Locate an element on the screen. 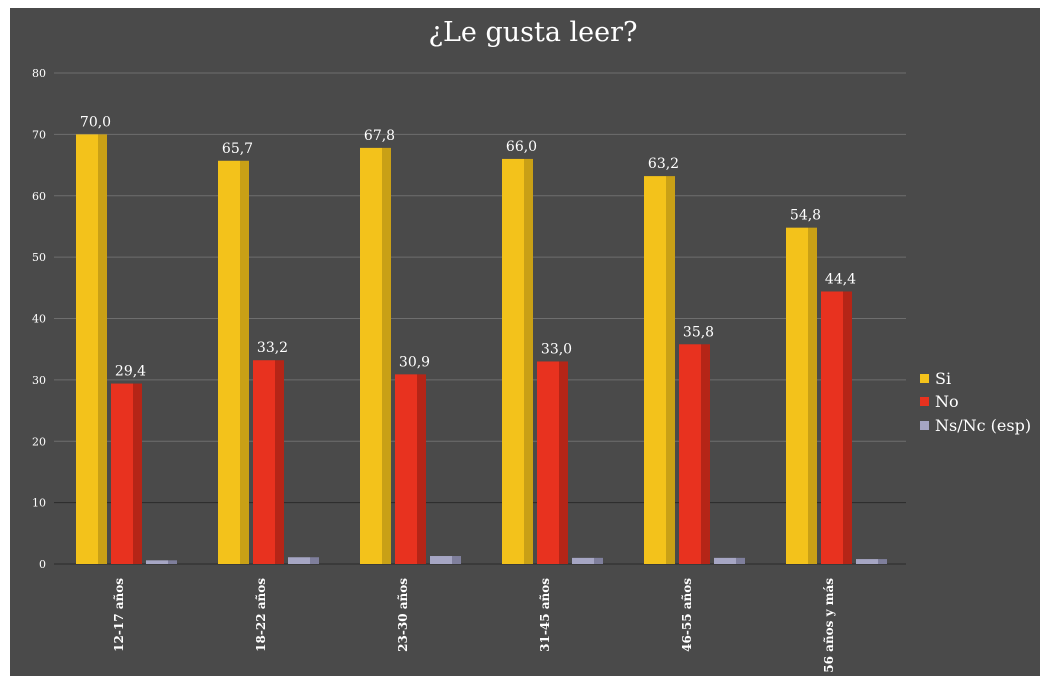 The height and width of the screenshot is (681, 1044). y-tick-label: 60 is located at coordinates (39, 196).